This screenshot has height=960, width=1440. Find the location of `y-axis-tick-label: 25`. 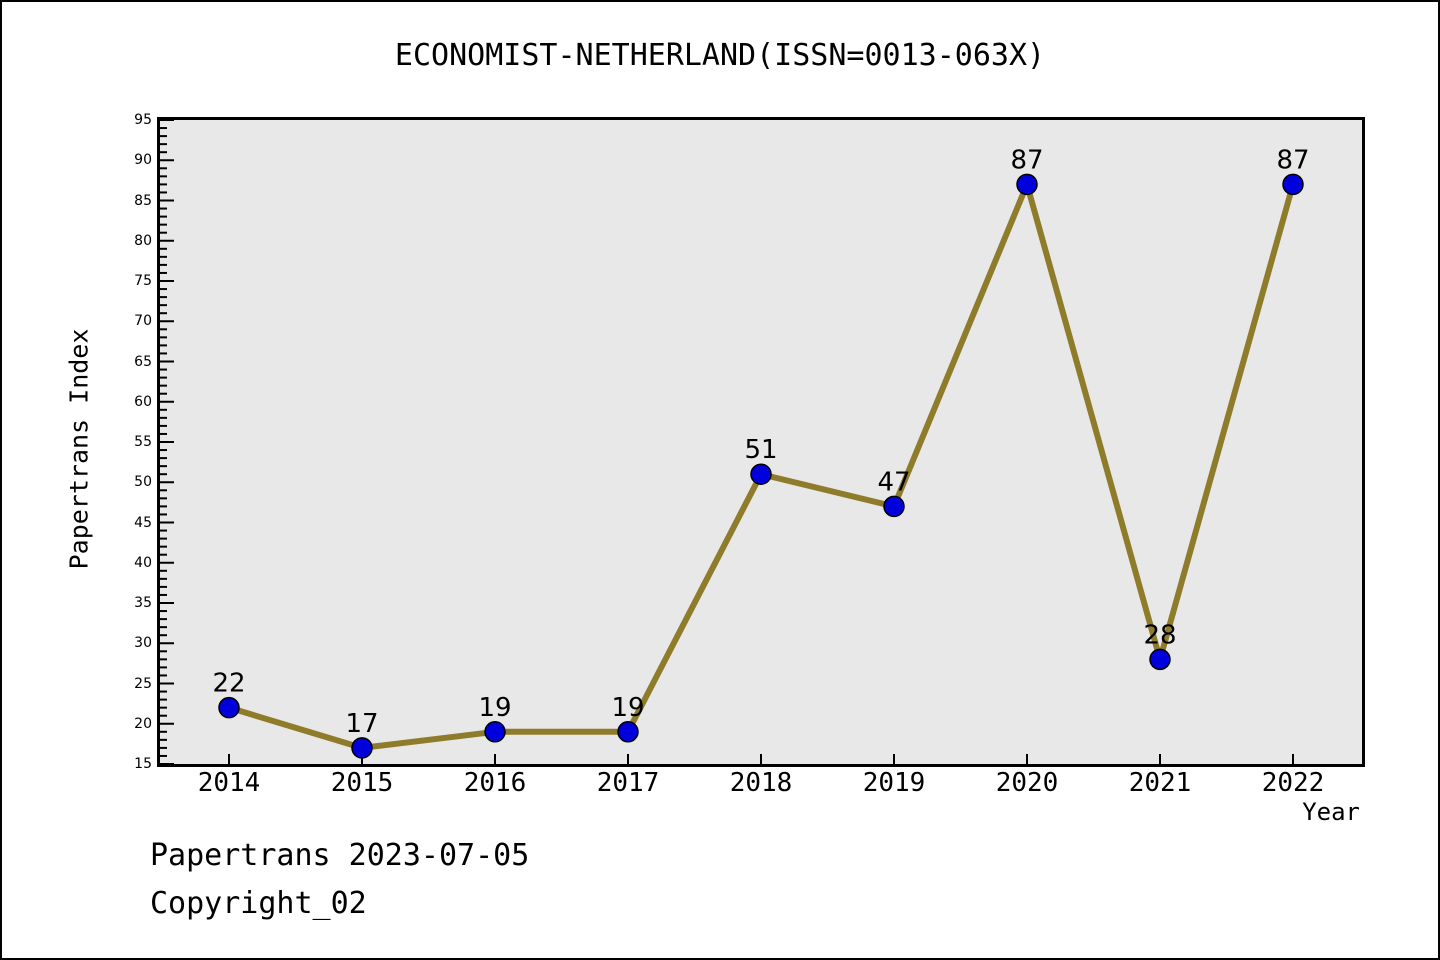

y-axis-tick-label: 25 is located at coordinates (143, 683).